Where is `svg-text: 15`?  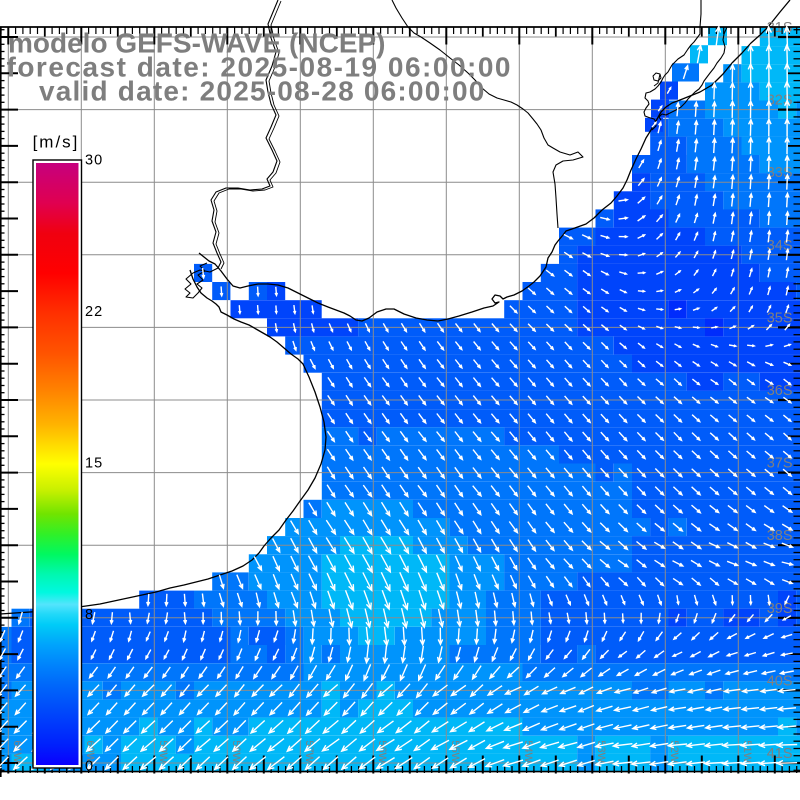 svg-text: 15 is located at coordinates (94, 464).